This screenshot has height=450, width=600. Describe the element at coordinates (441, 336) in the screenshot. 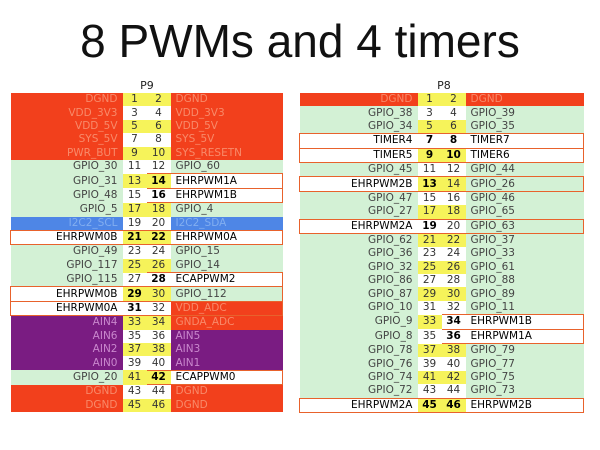

I see `pin-row: GPIO_8 35 36 EHRPWM1A` at that location.